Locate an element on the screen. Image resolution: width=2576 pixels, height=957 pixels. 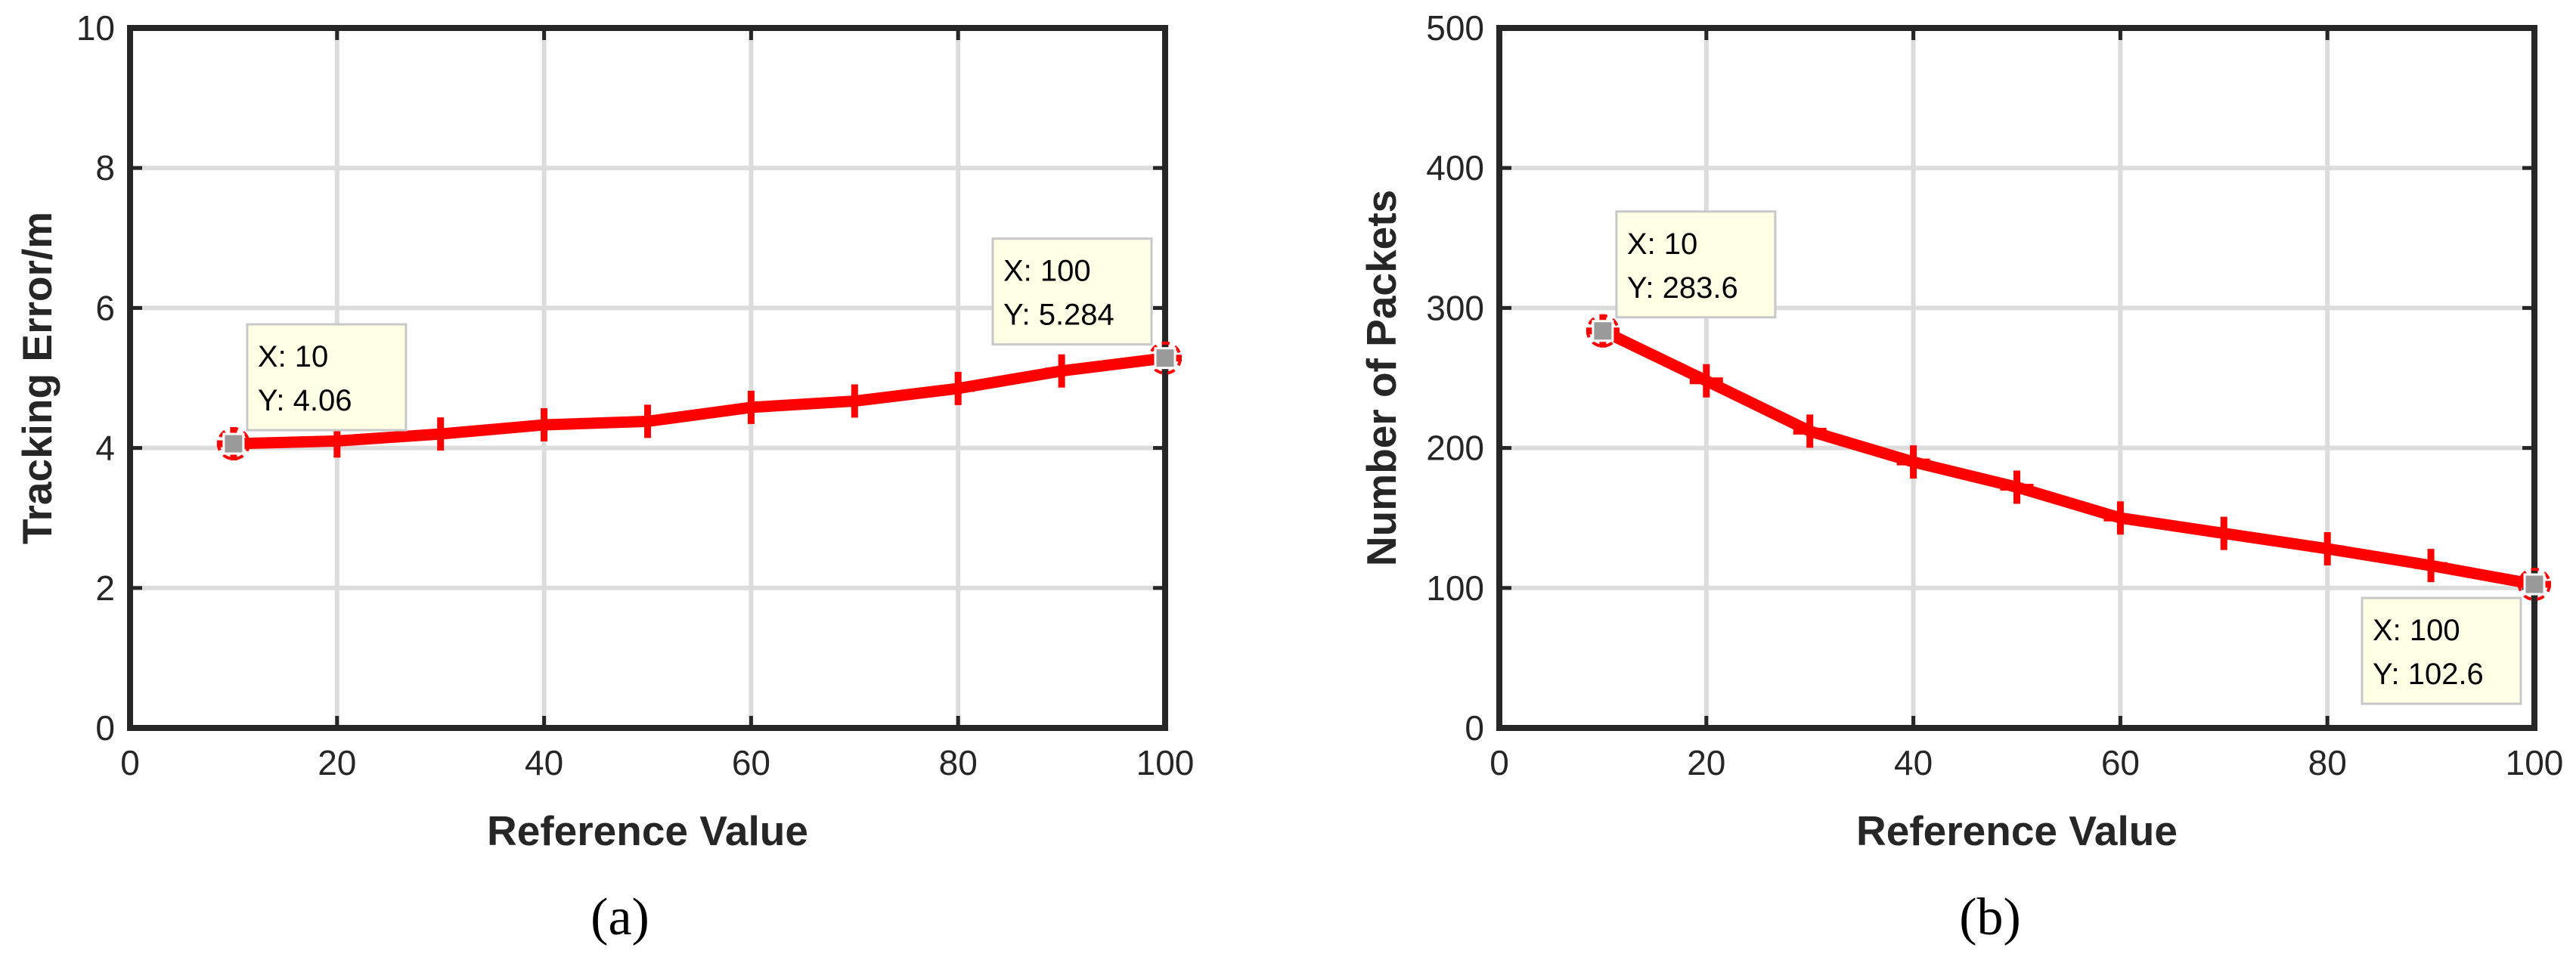
datatip-y-text: Y: 4.06 is located at coordinates (305, 400).